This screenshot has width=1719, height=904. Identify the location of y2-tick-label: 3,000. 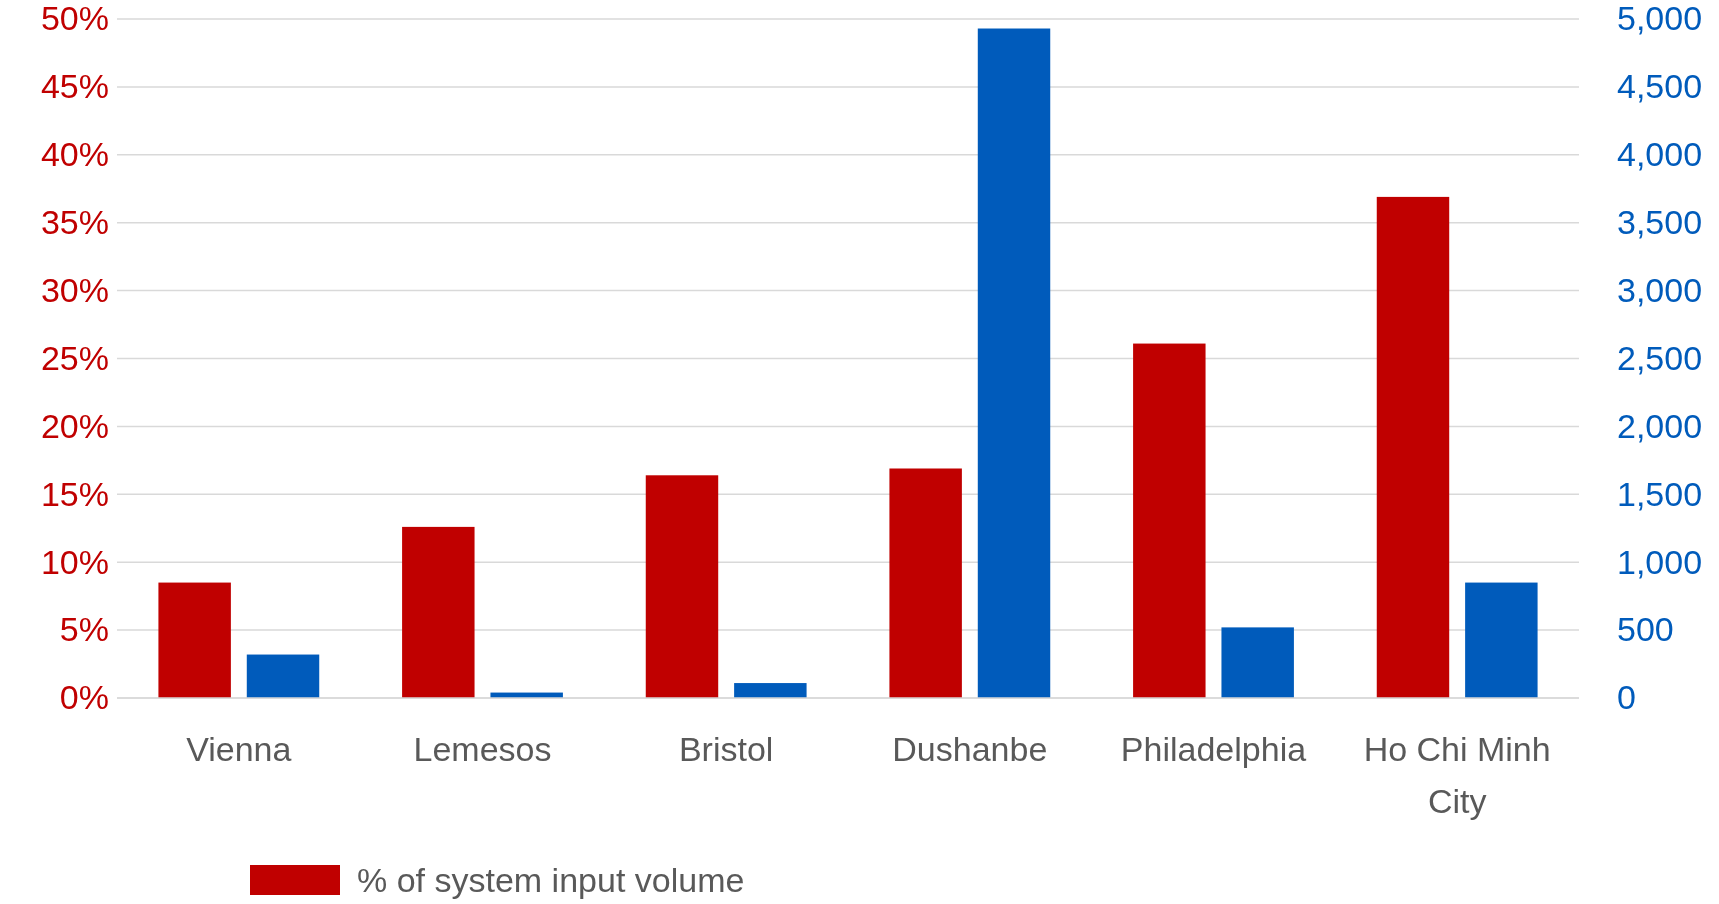
(1660, 289).